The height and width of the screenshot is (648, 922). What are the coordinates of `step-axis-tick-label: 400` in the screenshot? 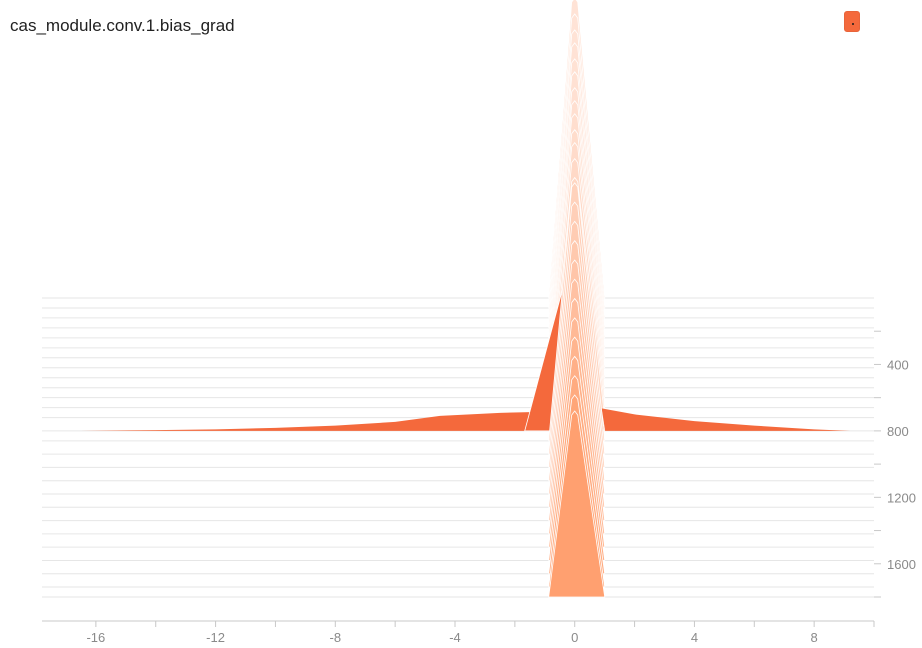 It's located at (898, 364).